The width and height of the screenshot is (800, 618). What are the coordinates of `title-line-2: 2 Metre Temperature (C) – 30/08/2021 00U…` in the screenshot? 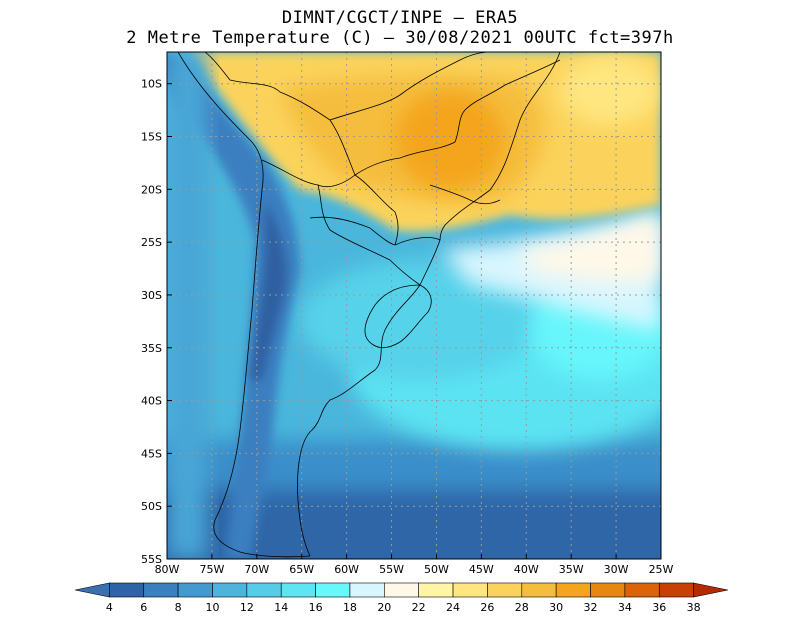 It's located at (400, 38).